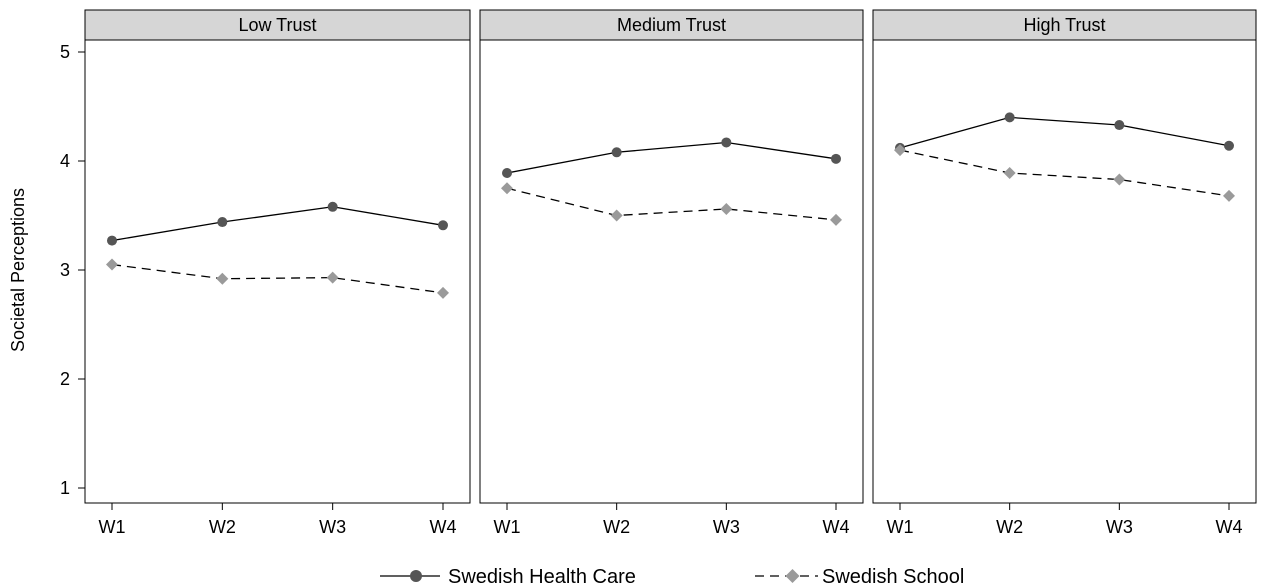  What do you see at coordinates (65, 379) in the screenshot?
I see `y-tick-label: 2` at bounding box center [65, 379].